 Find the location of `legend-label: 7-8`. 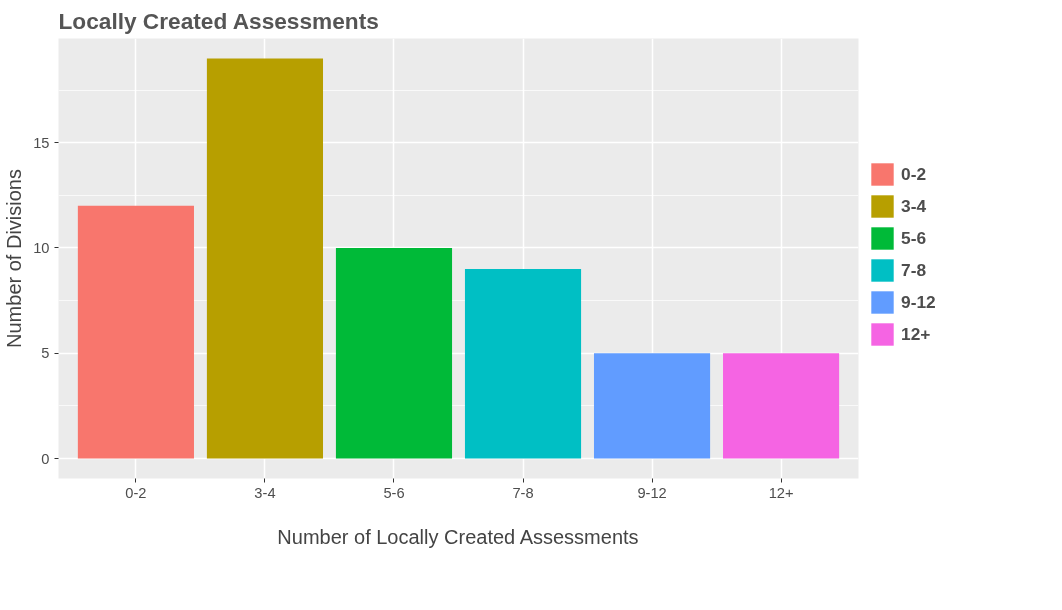

legend-label: 7-8 is located at coordinates (914, 270).